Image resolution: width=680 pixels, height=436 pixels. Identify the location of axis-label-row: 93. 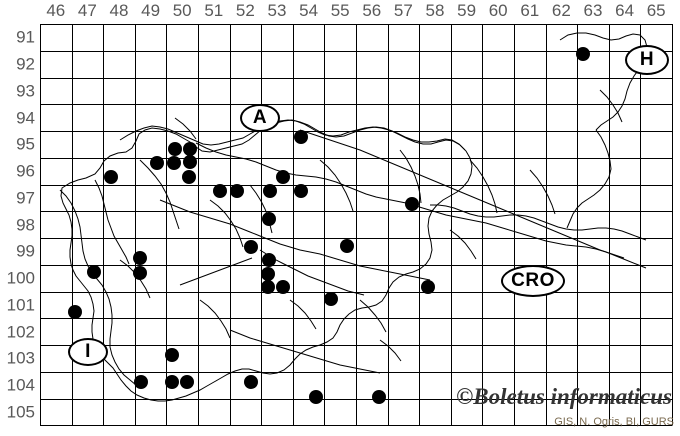
(25, 91).